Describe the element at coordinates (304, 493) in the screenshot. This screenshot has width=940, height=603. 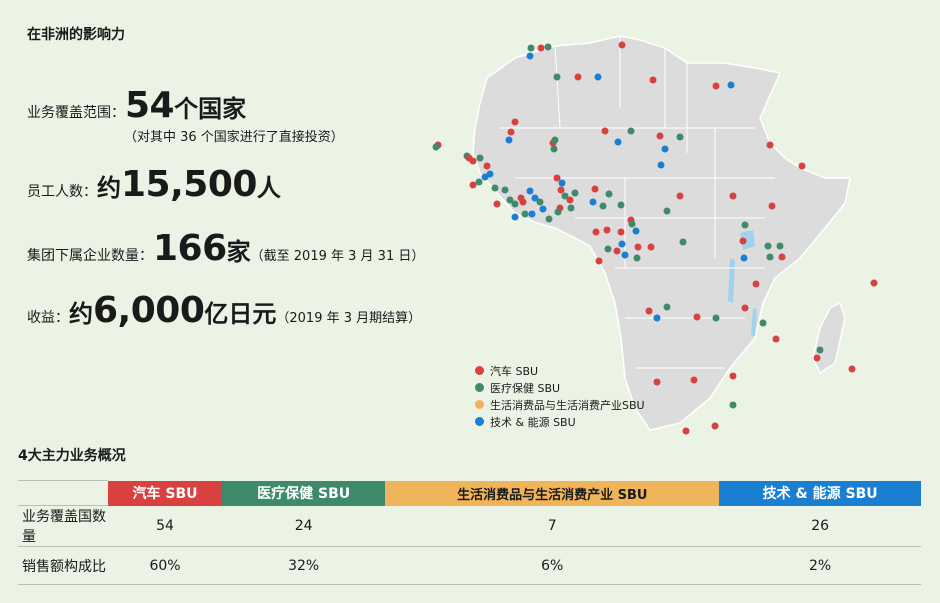
I see `table-header-healthcare: 医疗保健 SBU` at that location.